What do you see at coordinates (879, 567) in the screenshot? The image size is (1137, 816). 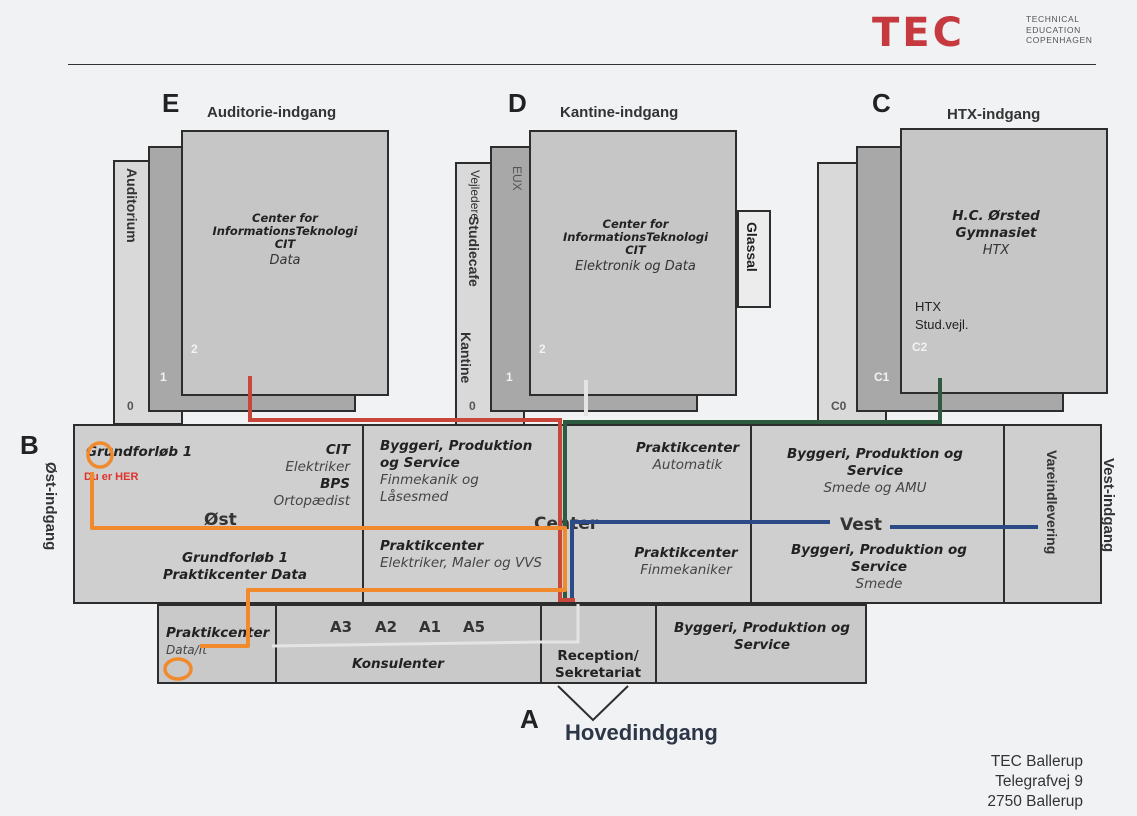 I see `byggeri-smede: Byggeri, Produktion og Service Smede` at bounding box center [879, 567].